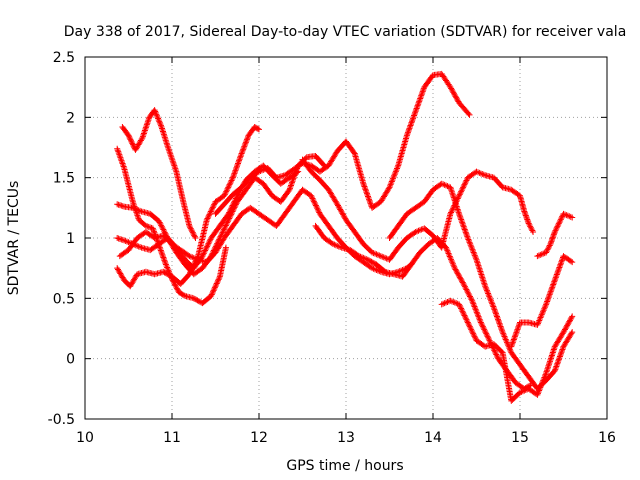 The image size is (640, 480). Describe the element at coordinates (64, 299) in the screenshot. I see `y-tick-label: 0.5` at that location.